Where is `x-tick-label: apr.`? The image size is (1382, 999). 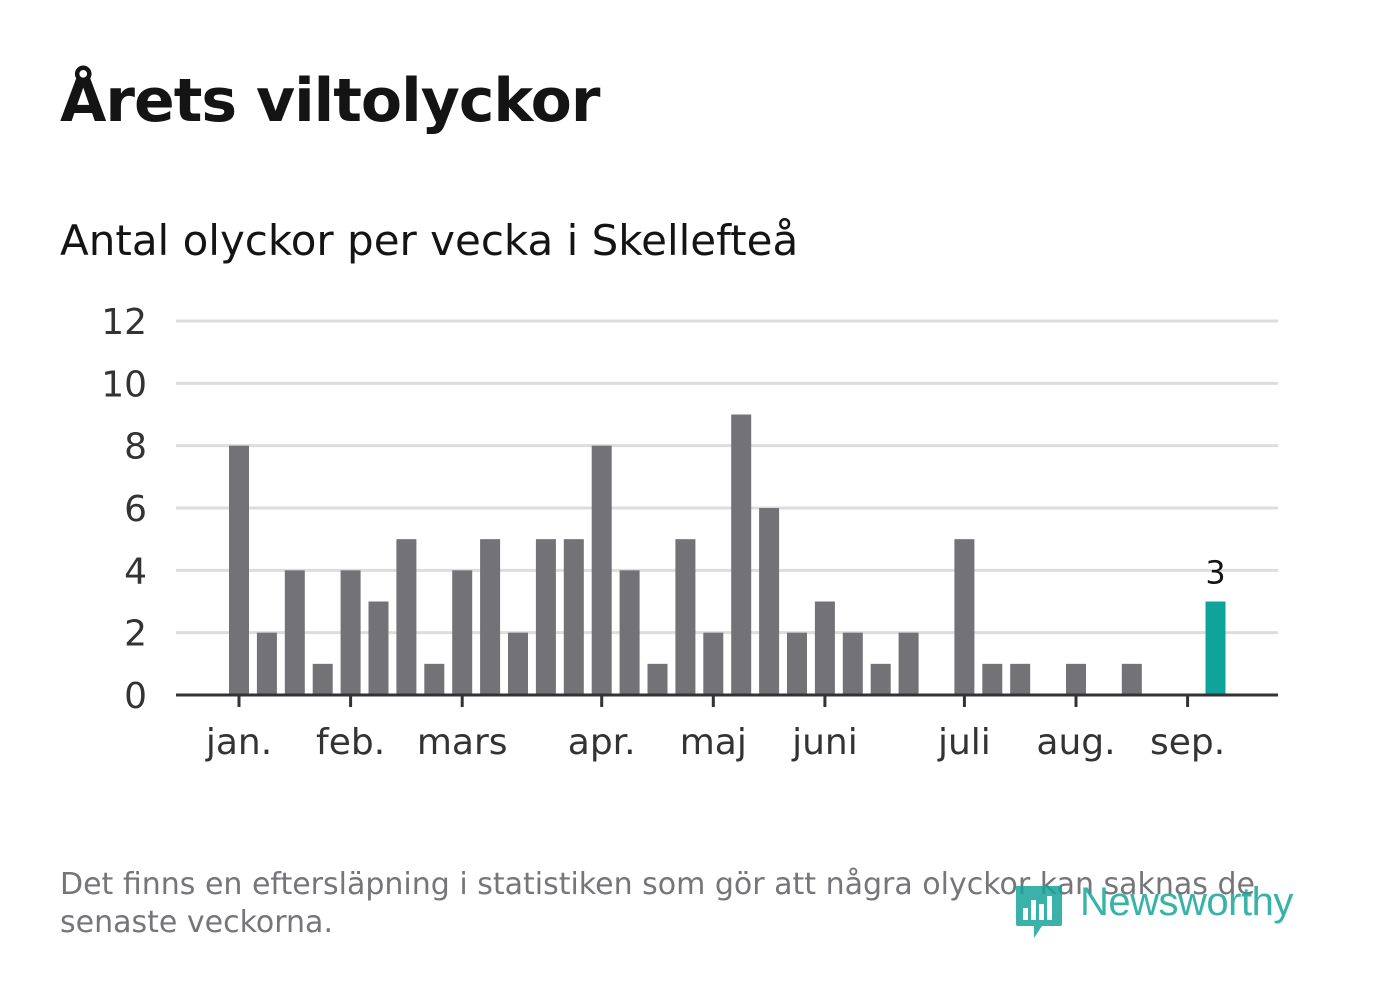 x-tick-label: apr. is located at coordinates (602, 742).